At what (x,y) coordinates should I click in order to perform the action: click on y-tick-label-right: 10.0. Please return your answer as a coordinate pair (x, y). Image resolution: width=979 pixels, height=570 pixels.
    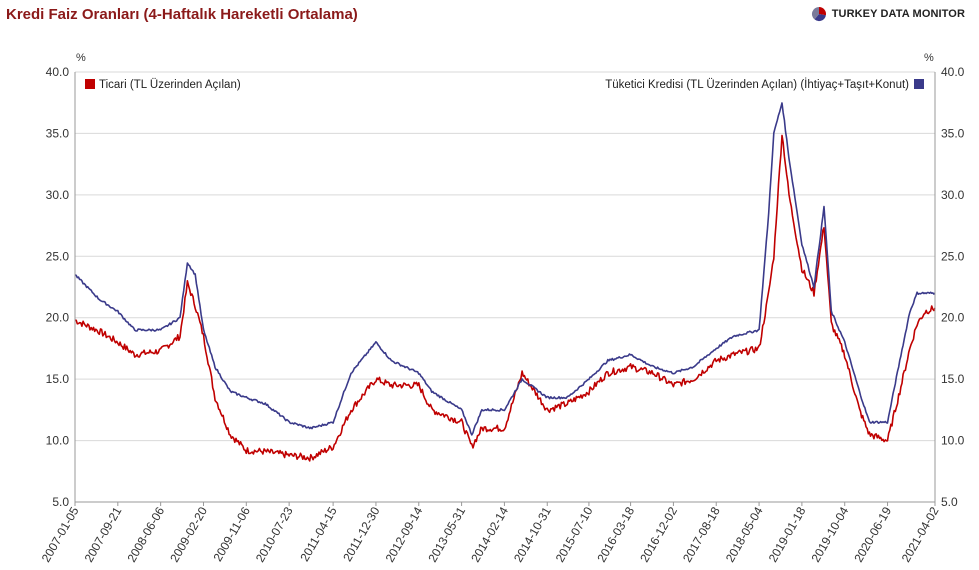
    Looking at the image, I should click on (953, 441).